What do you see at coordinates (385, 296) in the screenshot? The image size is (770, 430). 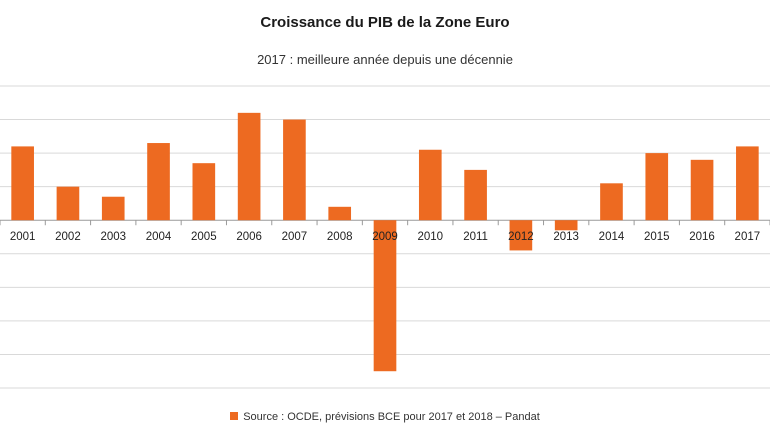 I see `bar-2009` at bounding box center [385, 296].